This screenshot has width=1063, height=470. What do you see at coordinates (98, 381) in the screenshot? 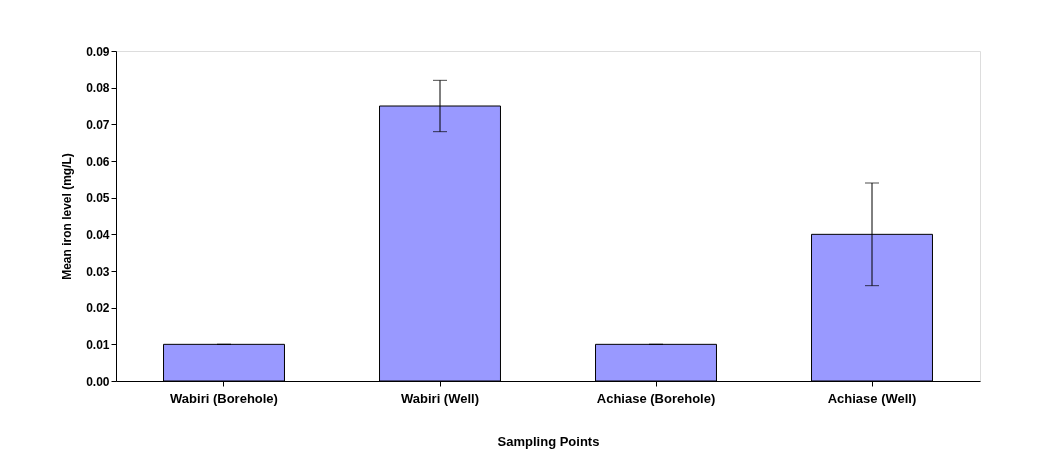
I see `y-tick-label: 0.00` at bounding box center [98, 381].